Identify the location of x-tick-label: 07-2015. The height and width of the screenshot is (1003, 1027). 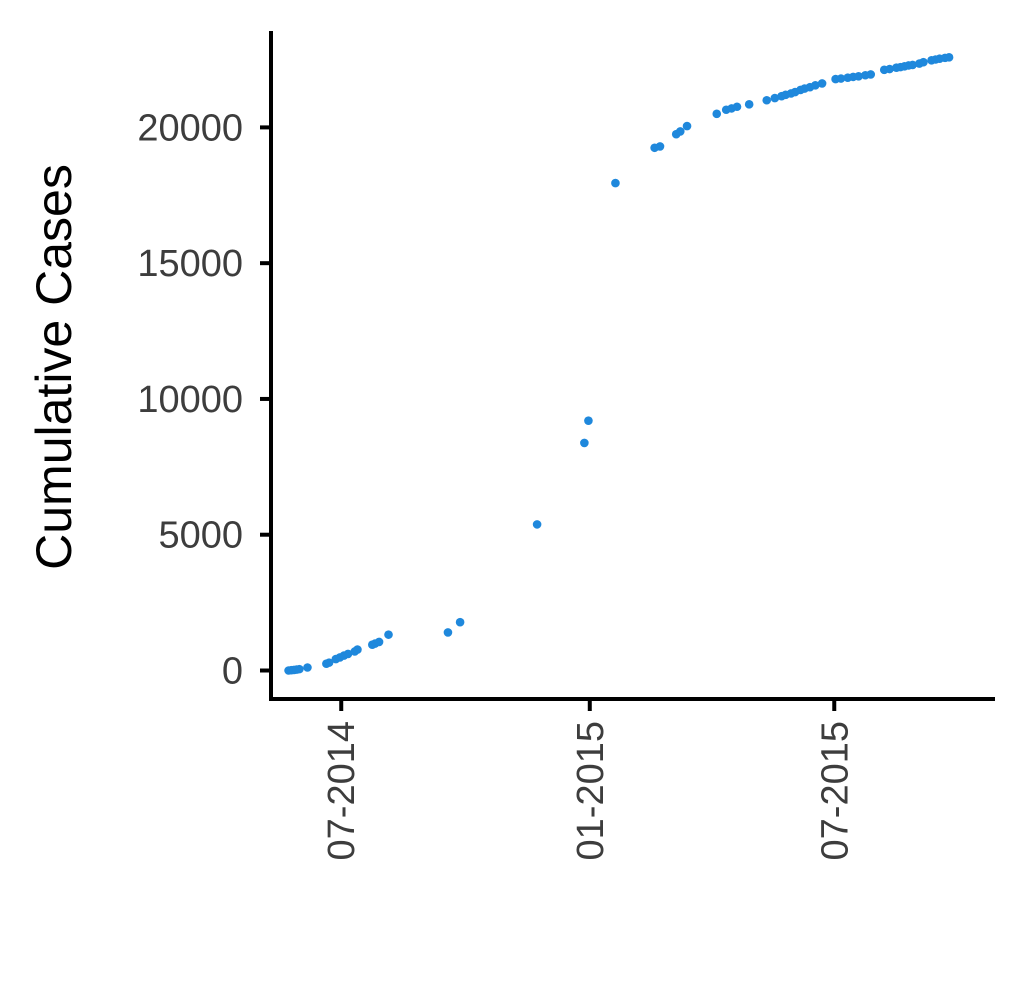
(835, 790).